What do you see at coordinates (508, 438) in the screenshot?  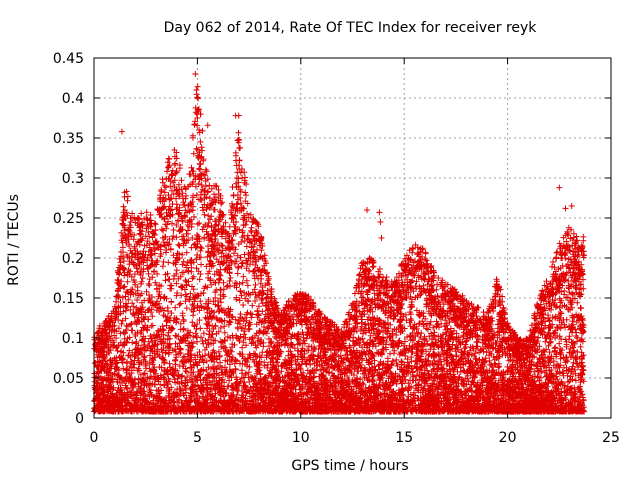 I see `x-tick-label: 20` at bounding box center [508, 438].